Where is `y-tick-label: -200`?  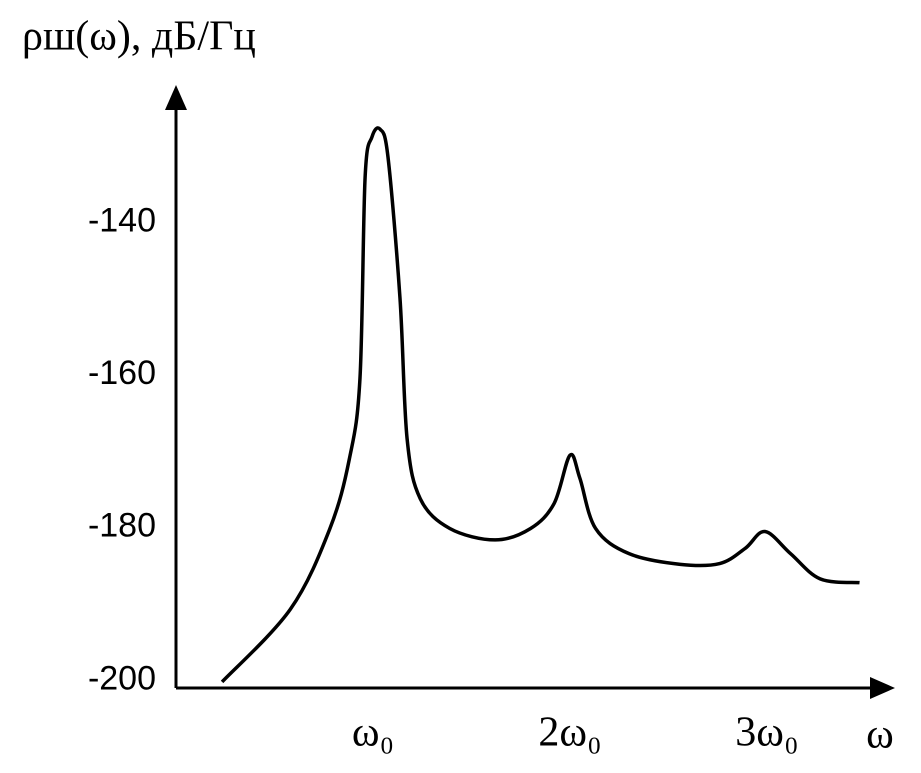
y-tick-label: -200 is located at coordinates (122, 678).